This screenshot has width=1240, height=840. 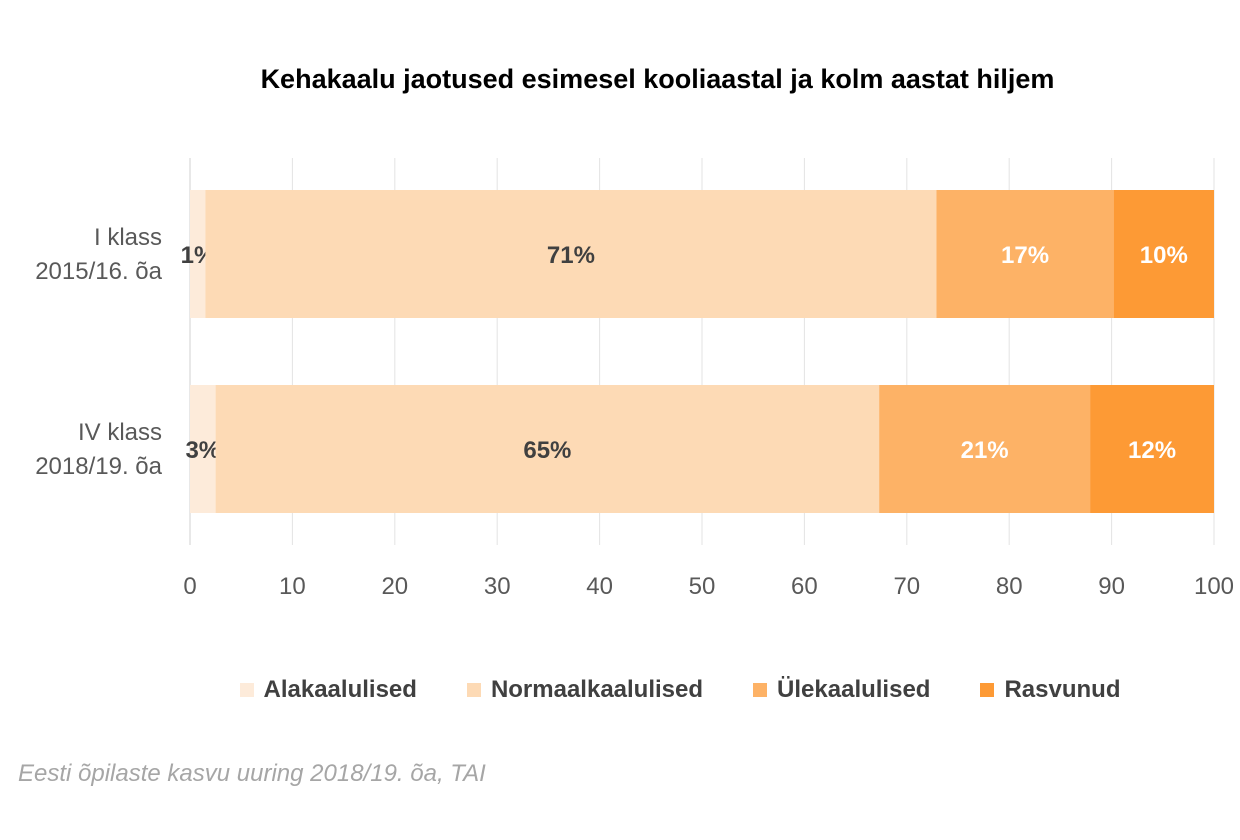 I want to click on data-label: 17%, so click(x=1025, y=255).